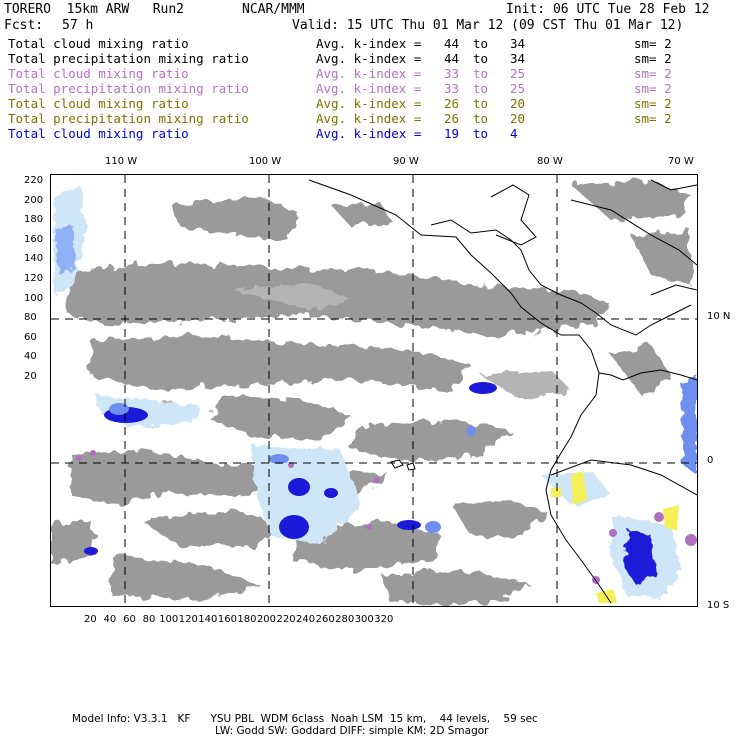 This screenshot has height=740, width=740. Describe the element at coordinates (169, 619) in the screenshot. I see `x-tick-label: 100` at that location.